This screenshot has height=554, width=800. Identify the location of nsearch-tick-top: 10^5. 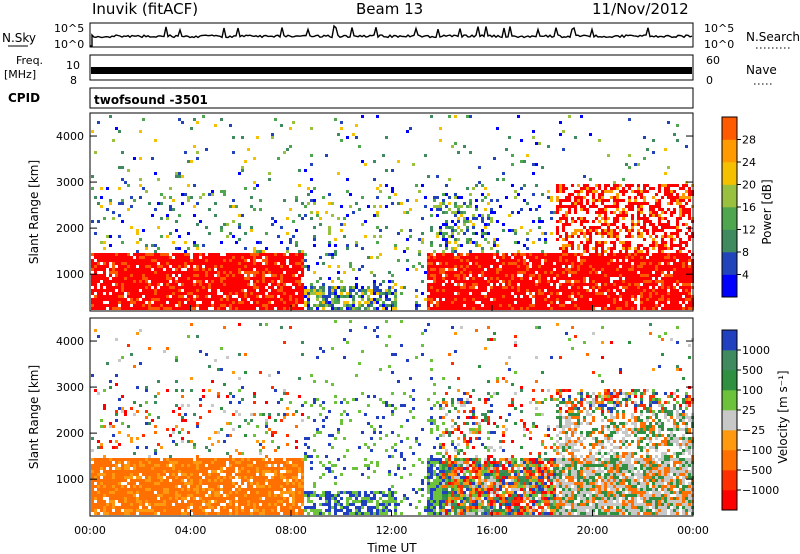
(719, 28).